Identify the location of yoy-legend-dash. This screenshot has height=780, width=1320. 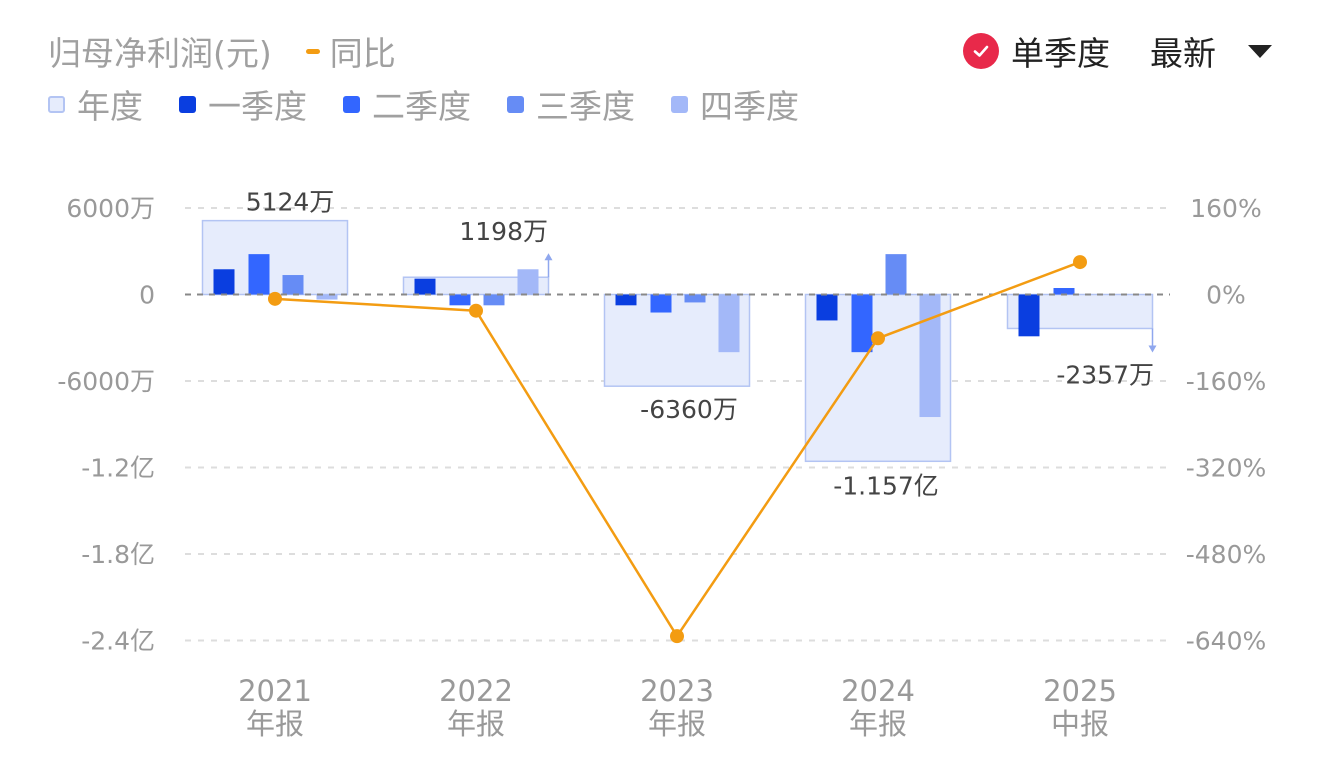
(312, 51).